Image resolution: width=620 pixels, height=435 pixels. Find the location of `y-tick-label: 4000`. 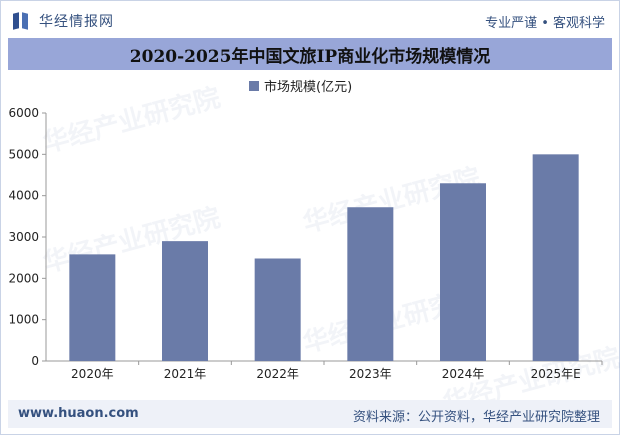

y-tick-label: 4000 is located at coordinates (23, 196).